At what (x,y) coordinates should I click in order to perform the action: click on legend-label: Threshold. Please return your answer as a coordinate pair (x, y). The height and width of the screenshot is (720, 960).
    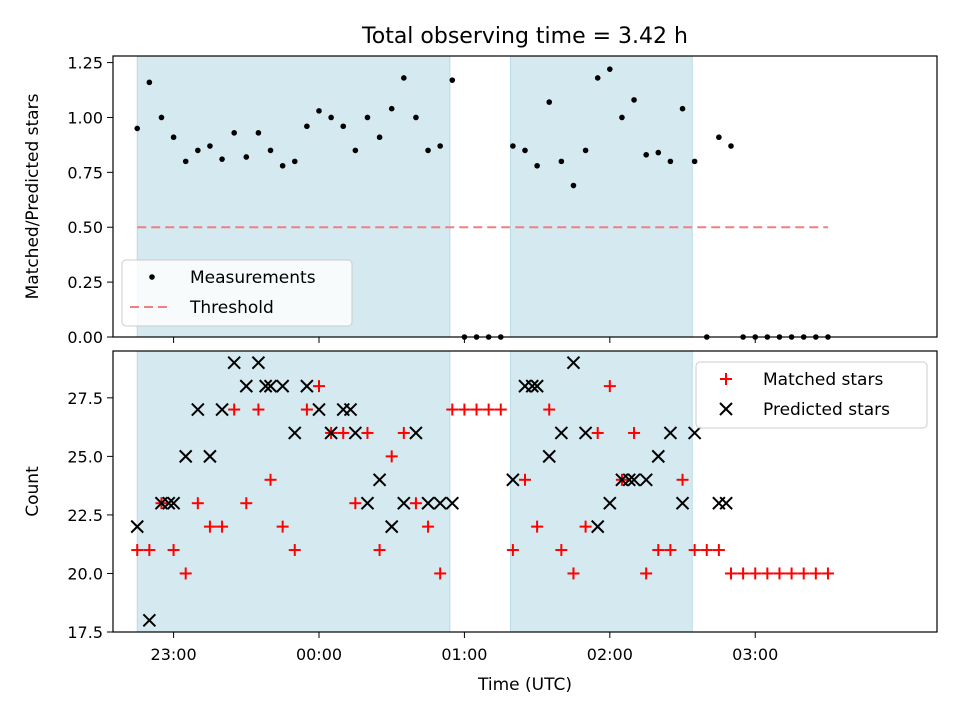
    Looking at the image, I should click on (231, 308).